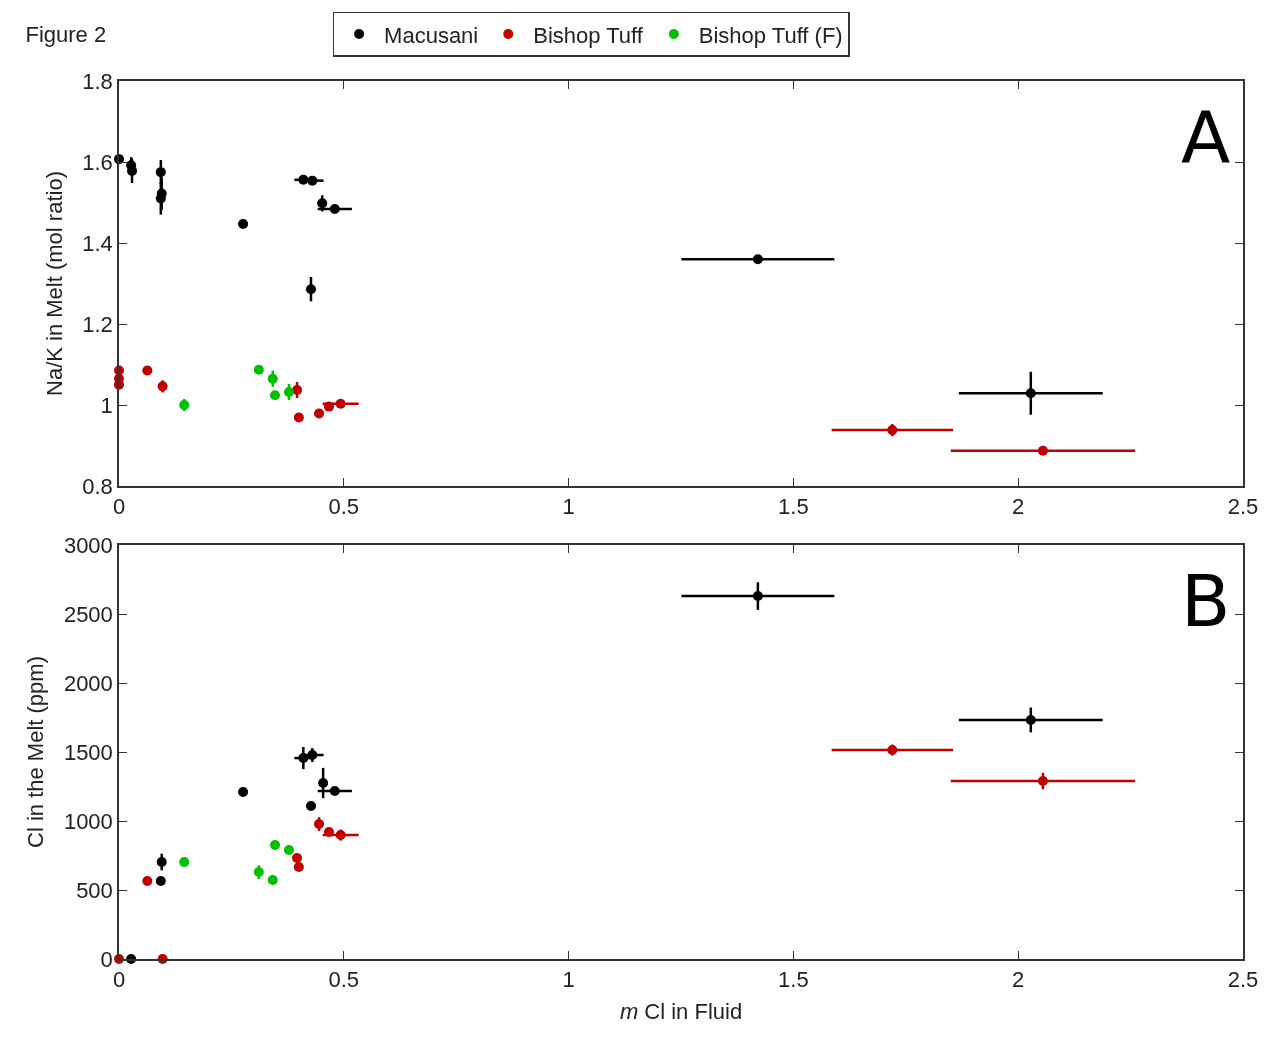 Image resolution: width=1273 pixels, height=1044 pixels. Describe the element at coordinates (88, 752) in the screenshot. I see `y-tick-label: 1500` at that location.